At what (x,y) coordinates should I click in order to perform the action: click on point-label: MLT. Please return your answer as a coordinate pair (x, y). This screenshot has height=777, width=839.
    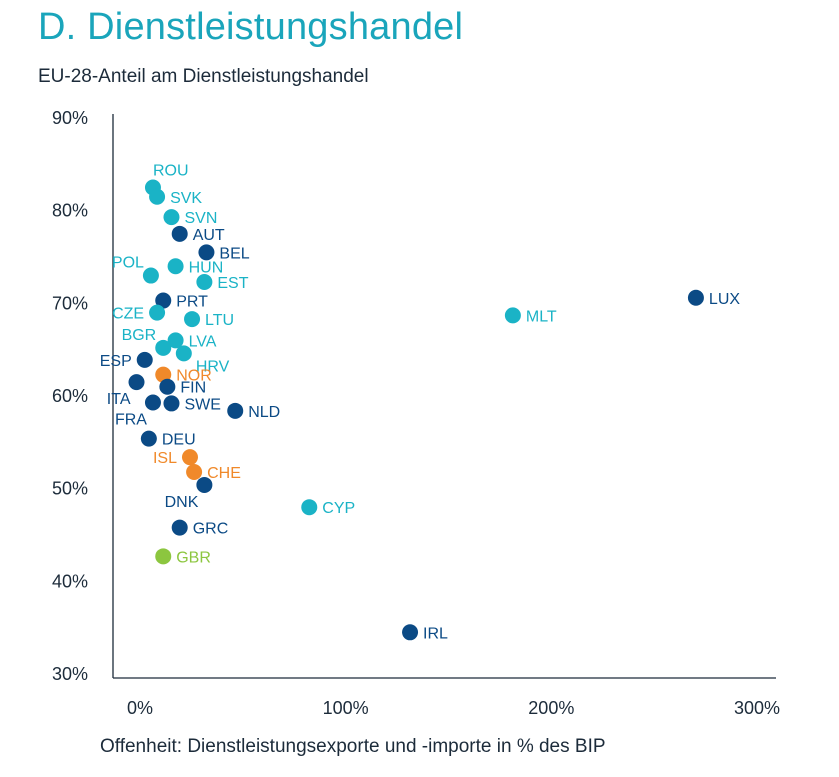
    Looking at the image, I should click on (541, 316).